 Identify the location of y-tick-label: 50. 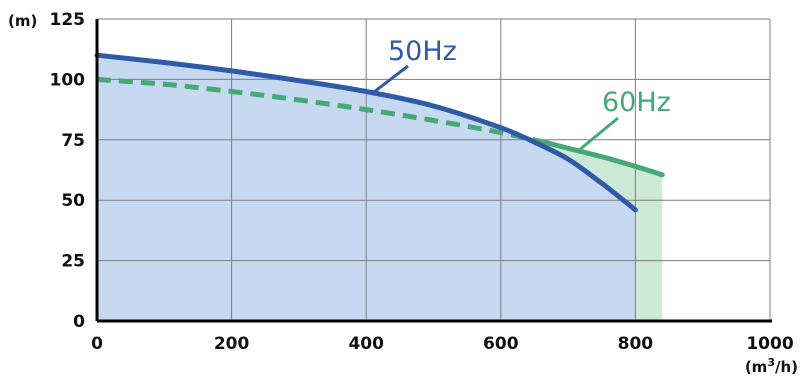
(73, 201).